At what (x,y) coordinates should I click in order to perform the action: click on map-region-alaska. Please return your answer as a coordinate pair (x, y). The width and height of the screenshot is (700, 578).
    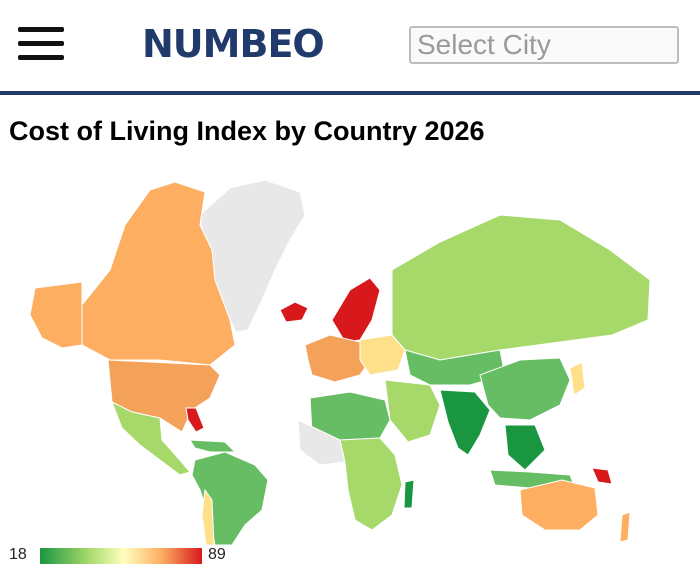
    Looking at the image, I should click on (56, 315).